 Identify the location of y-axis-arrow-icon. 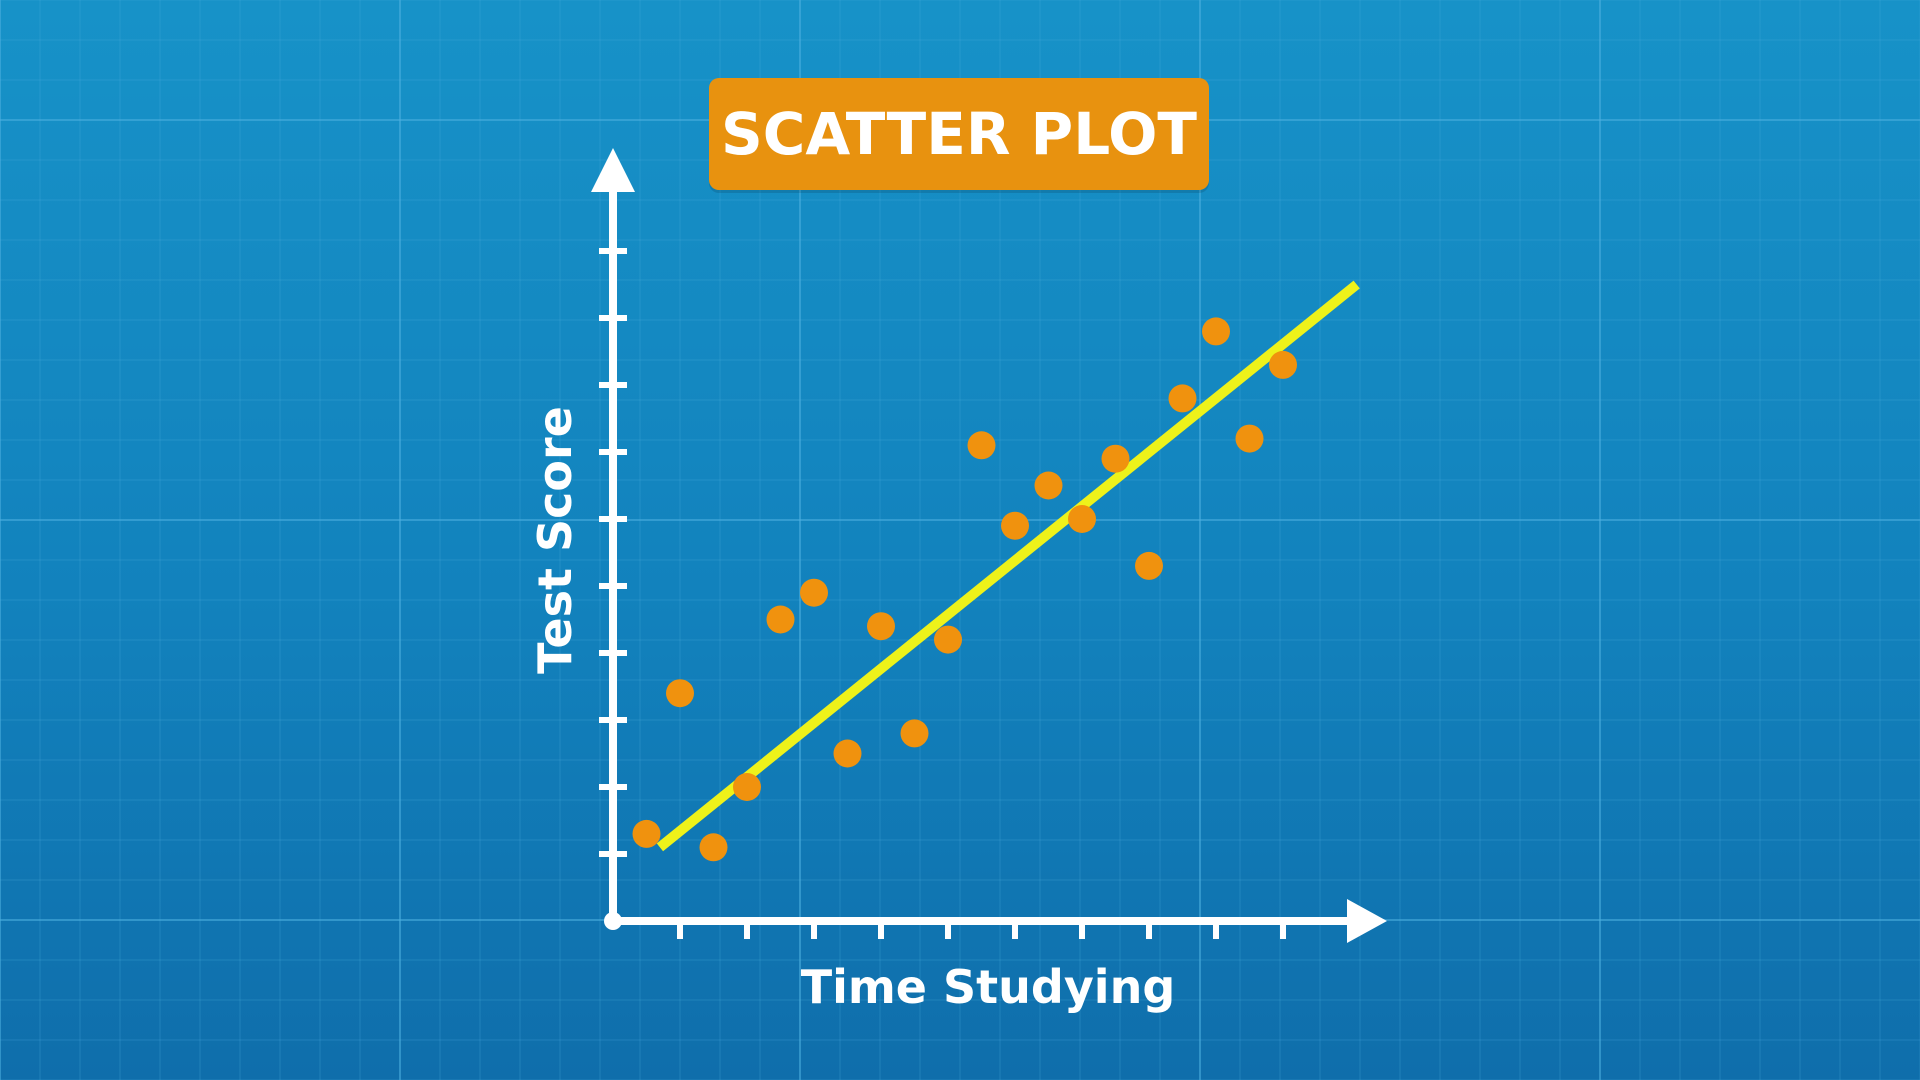
(613, 170).